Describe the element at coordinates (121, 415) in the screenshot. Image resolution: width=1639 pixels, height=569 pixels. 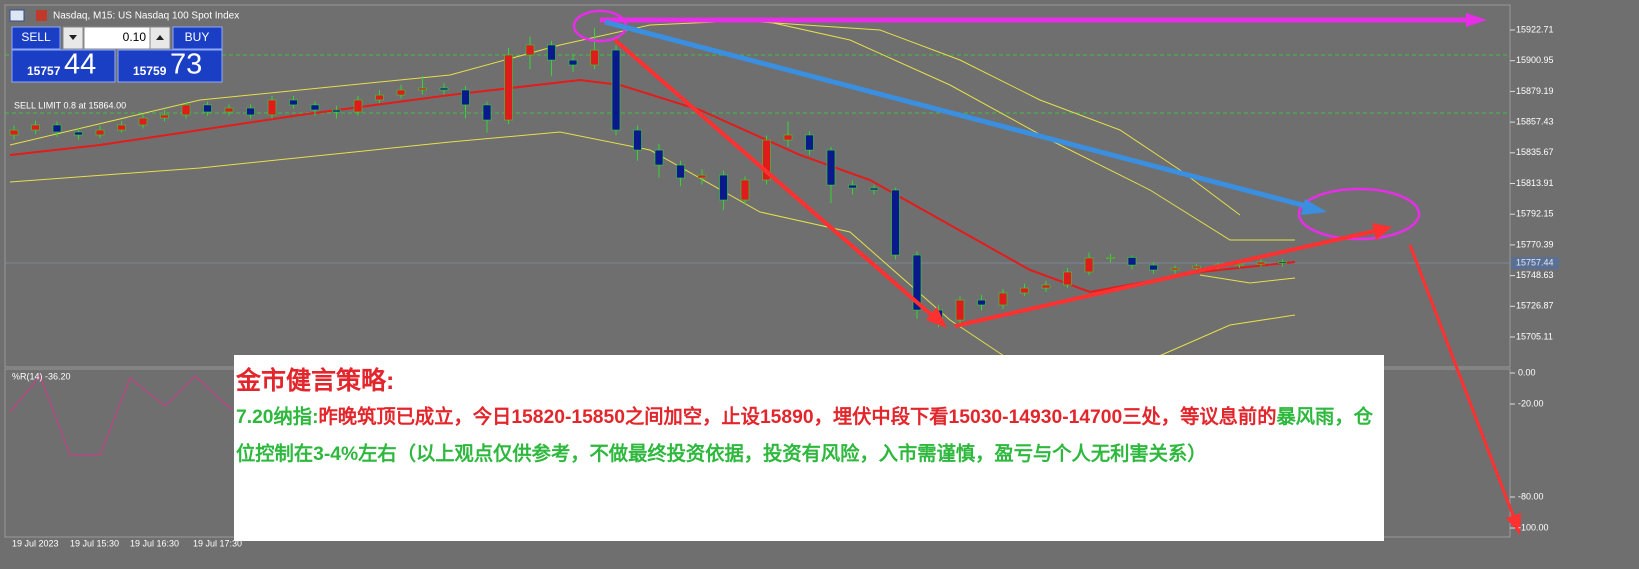
I see `williams-r-line` at that location.